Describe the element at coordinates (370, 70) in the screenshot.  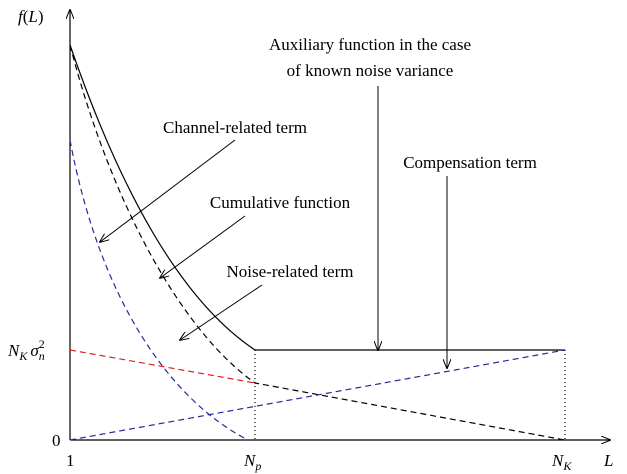
I see `annotation: of known noise variance` at that location.